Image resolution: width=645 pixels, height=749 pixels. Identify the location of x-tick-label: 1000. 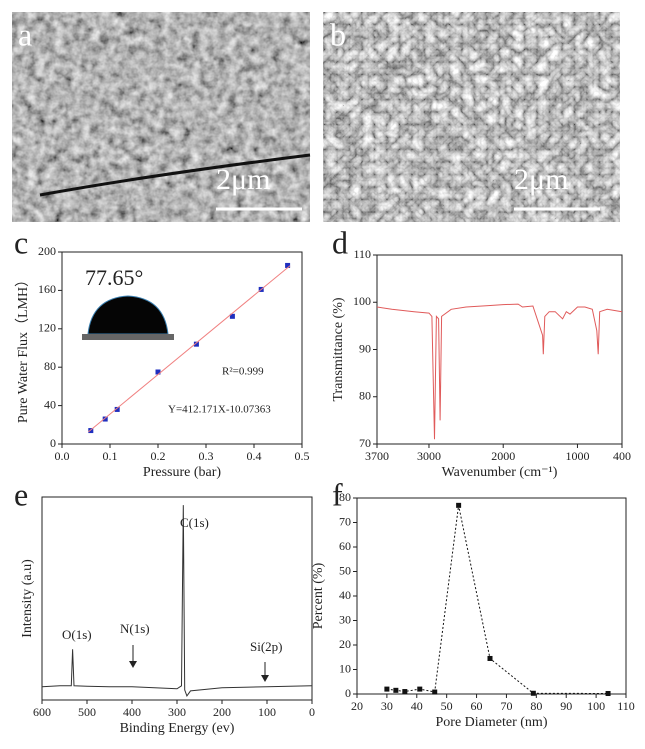
(577, 456).